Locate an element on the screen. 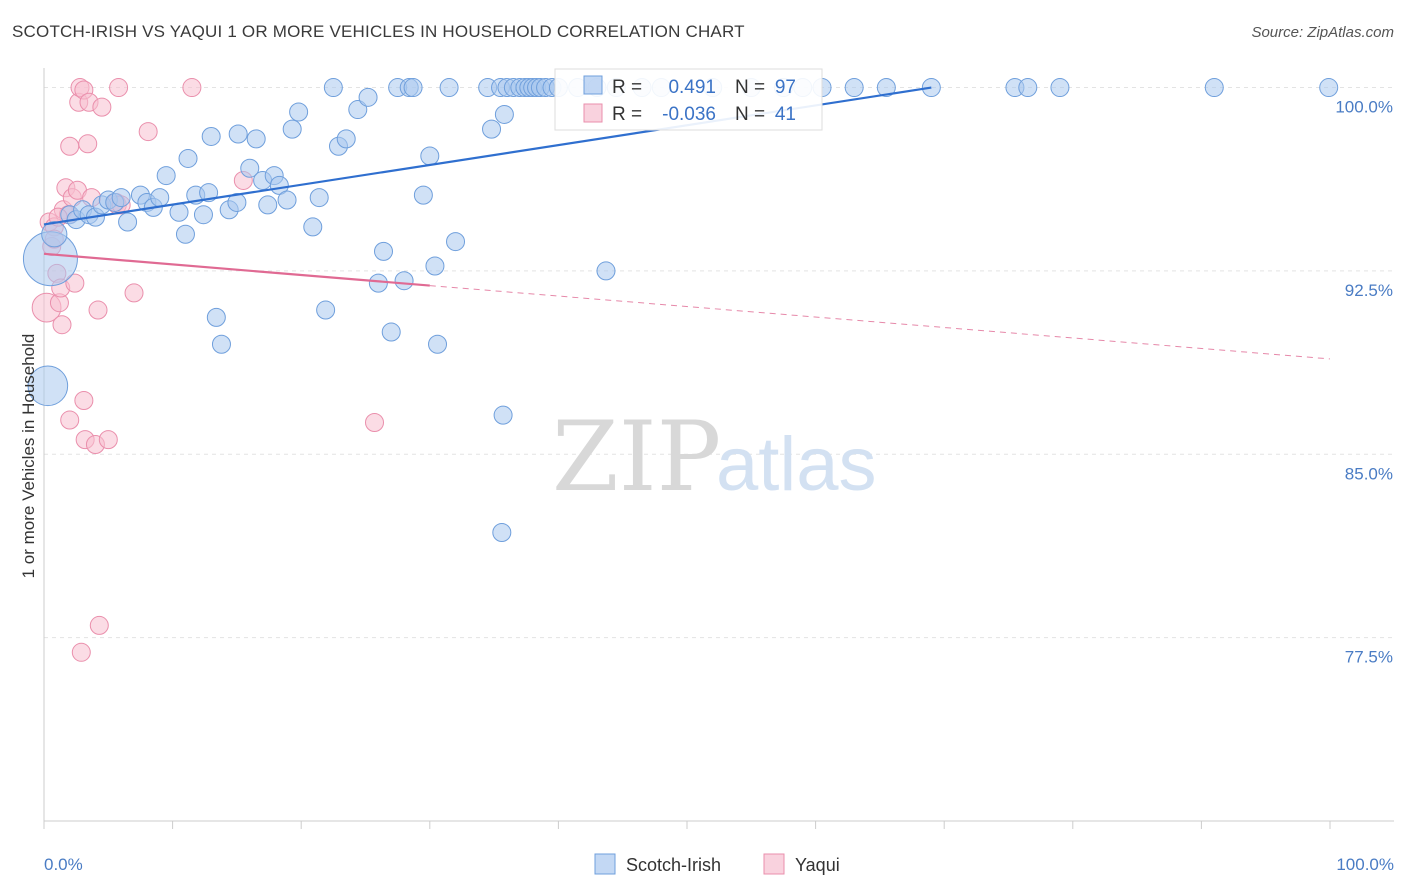  legend-r-value-yaqui: -0.036 is located at coordinates (689, 114).